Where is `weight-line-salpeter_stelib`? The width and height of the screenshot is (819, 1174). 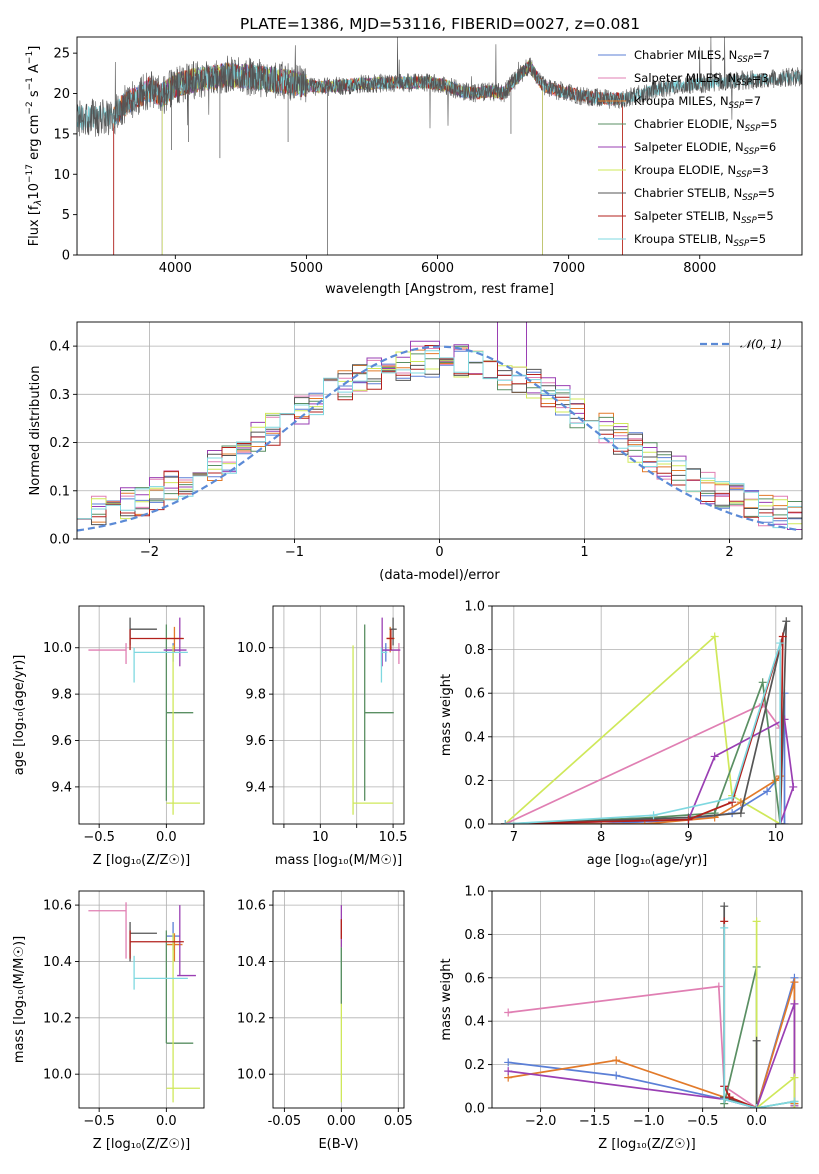 weight-line-salpeter_stelib is located at coordinates (644, 730).